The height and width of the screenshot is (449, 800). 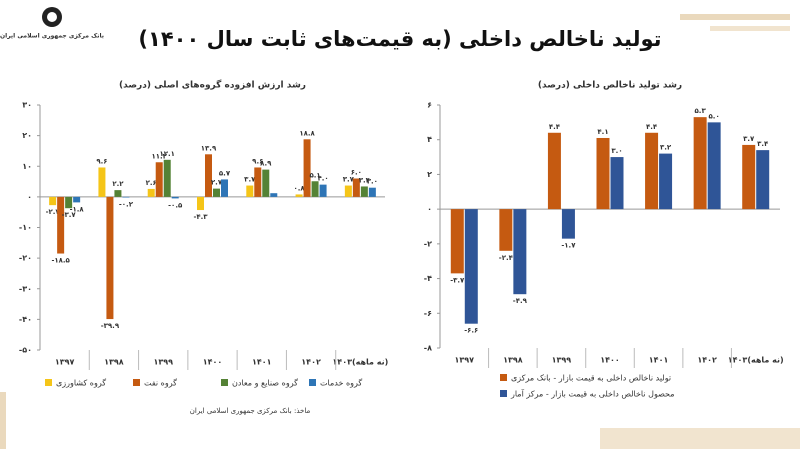 What do you see at coordinates (471, 331) in the screenshot?
I see `value-label: -۶.۶` at bounding box center [471, 331].